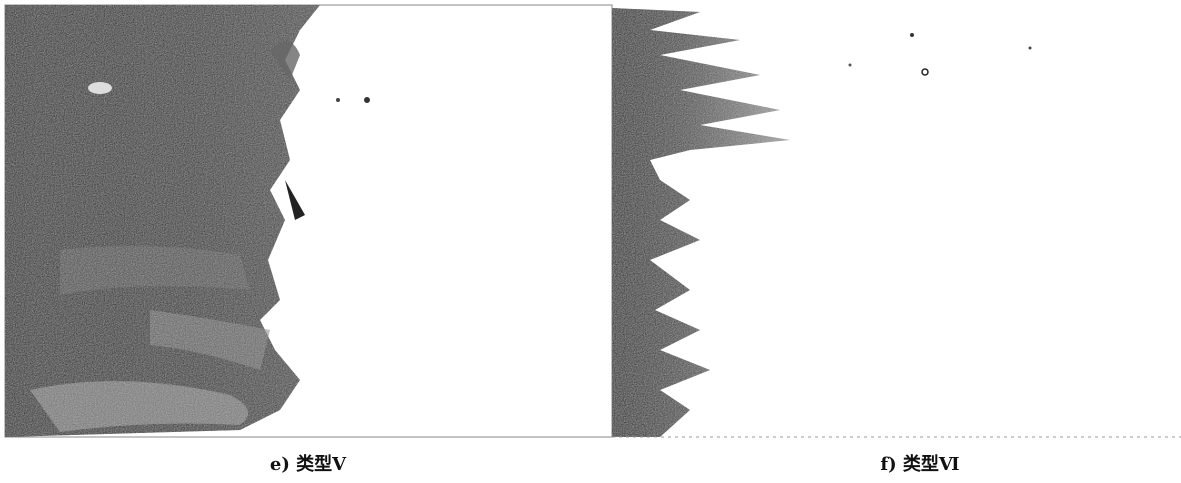  Describe the element at coordinates (920, 464) in the screenshot. I see `caption-f: f) 类型Ⅵ` at that location.